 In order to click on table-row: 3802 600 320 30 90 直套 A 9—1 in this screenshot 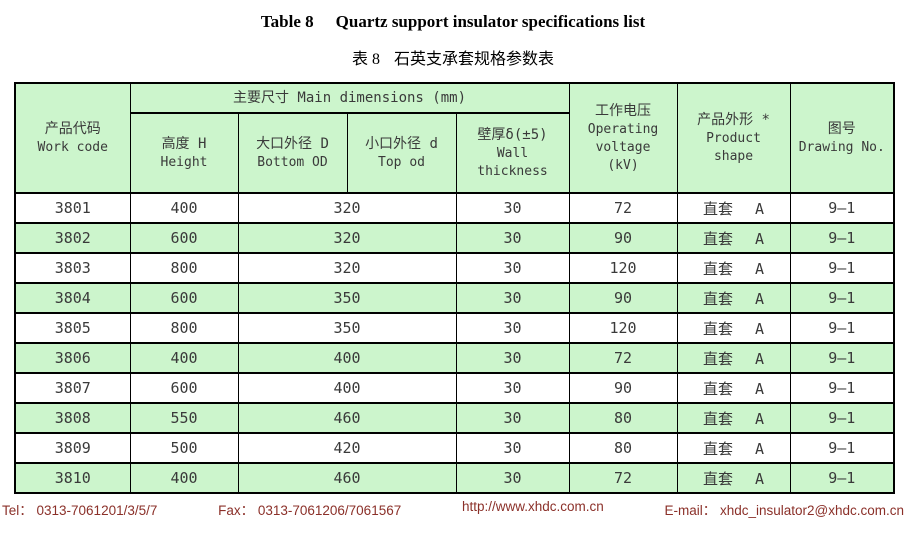, I will do `click(454, 238)`.